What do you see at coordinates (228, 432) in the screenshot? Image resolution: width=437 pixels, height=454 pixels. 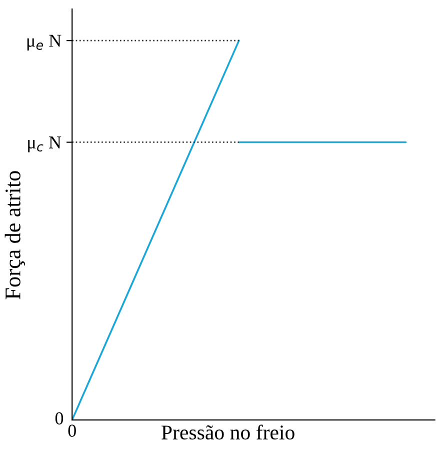 I see `x-axis-title: Pressão no freio` at bounding box center [228, 432].